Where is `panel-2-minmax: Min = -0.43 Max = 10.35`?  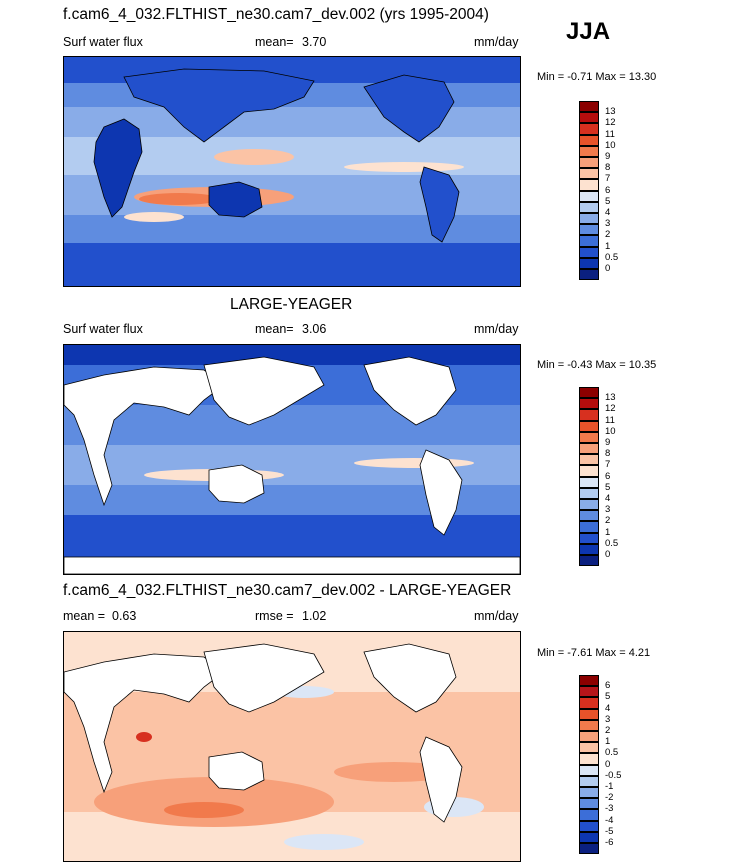
panel-2-minmax: Min = -0.43 Max = 10.35 is located at coordinates (597, 365).